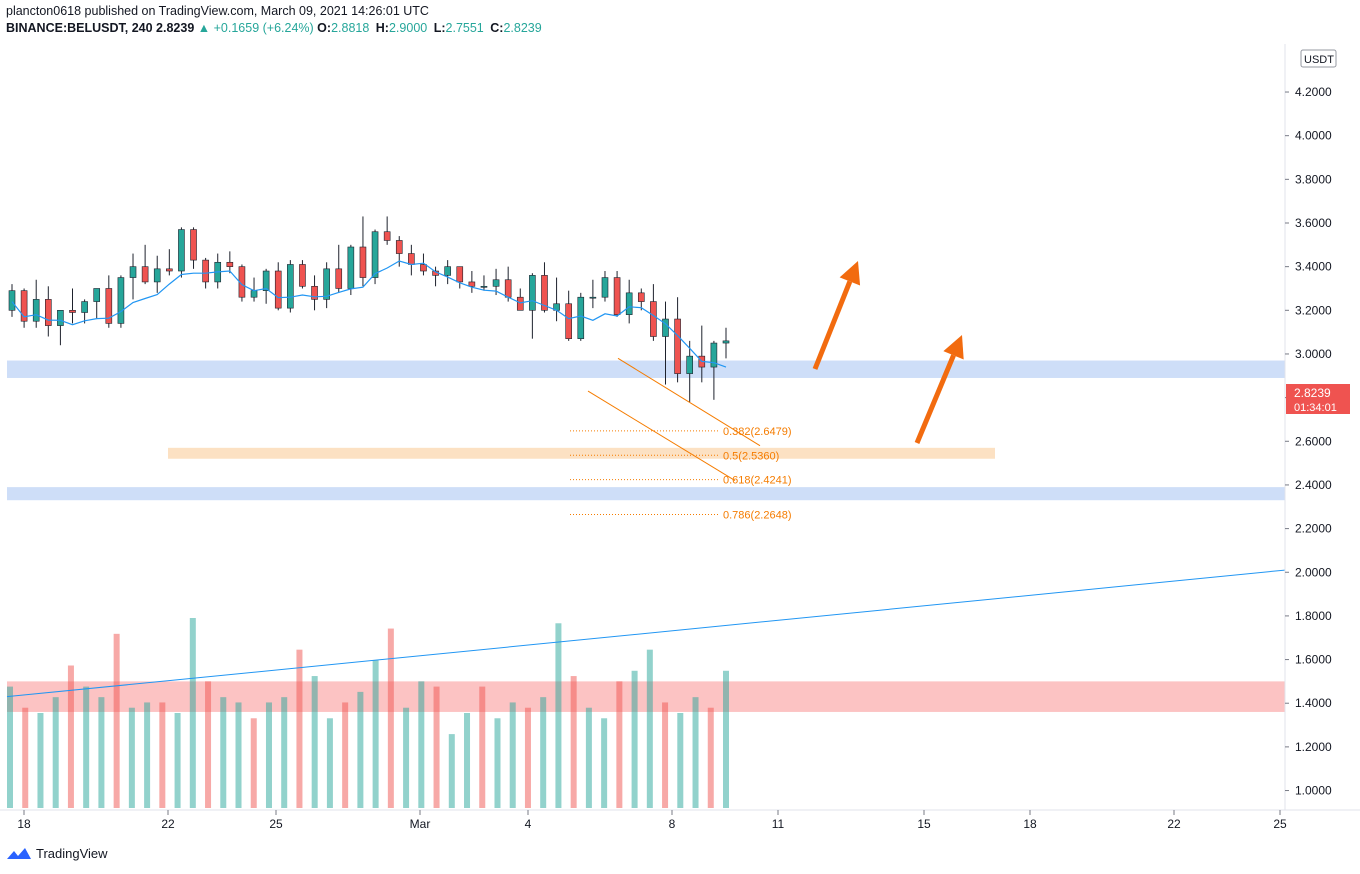 This screenshot has height=874, width=1360. What do you see at coordinates (1313, 747) in the screenshot?
I see `price-tick-label: 1.2000` at bounding box center [1313, 747].